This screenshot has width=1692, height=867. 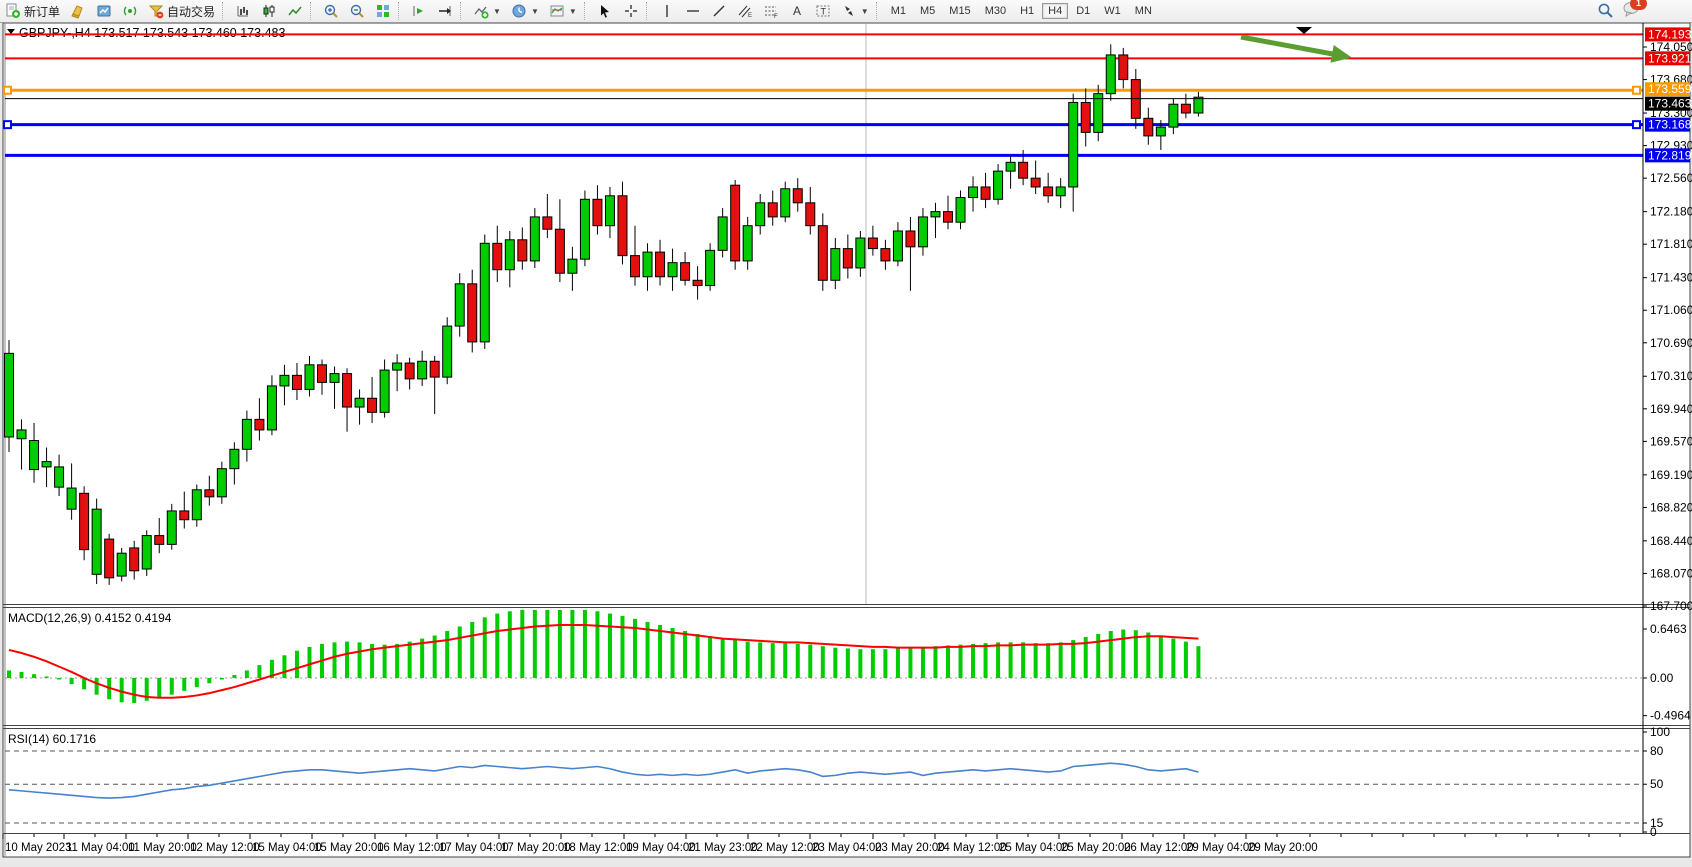 What do you see at coordinates (598, 848) in the screenshot?
I see `time-axis-label: 18 May 12:00` at bounding box center [598, 848].